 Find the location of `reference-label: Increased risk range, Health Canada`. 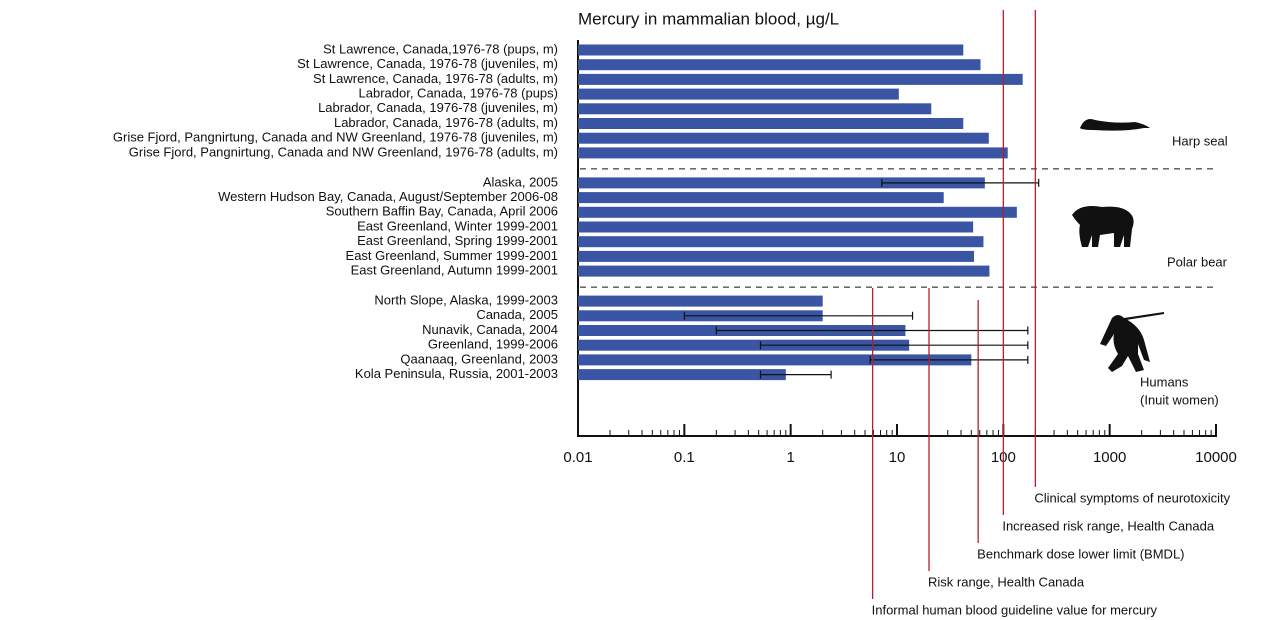

reference-label: Increased risk range, Health Canada is located at coordinates (1108, 525).